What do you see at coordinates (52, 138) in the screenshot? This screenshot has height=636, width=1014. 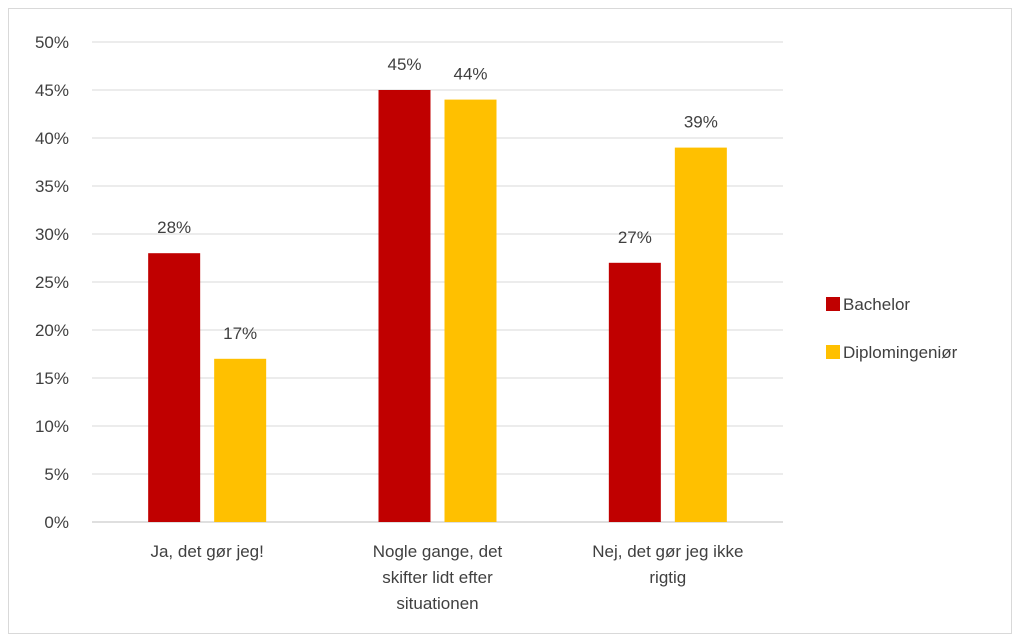 I see `y-tick-label: 40%` at bounding box center [52, 138].